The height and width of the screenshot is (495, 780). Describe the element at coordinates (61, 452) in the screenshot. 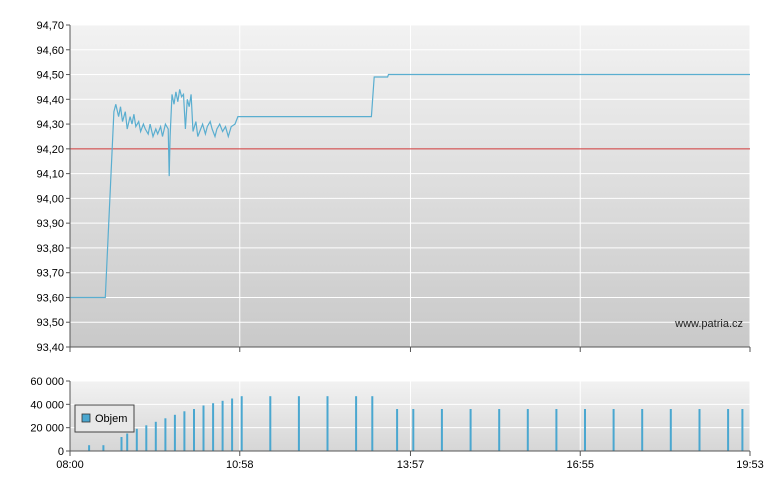

I see `volume-y-tick-label: 0` at that location.